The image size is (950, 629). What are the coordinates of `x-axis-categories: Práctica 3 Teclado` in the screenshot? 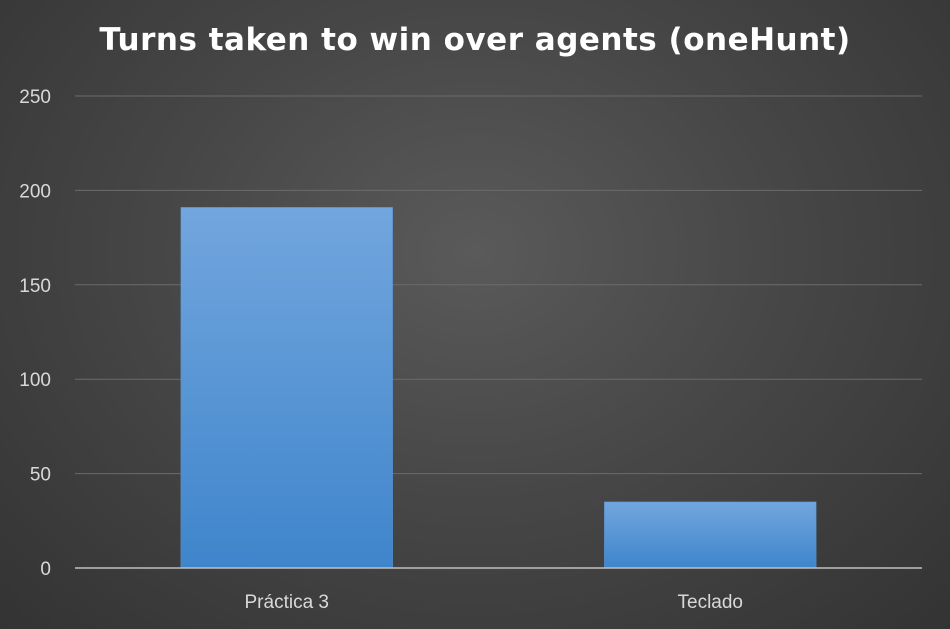 It's located at (494, 602).